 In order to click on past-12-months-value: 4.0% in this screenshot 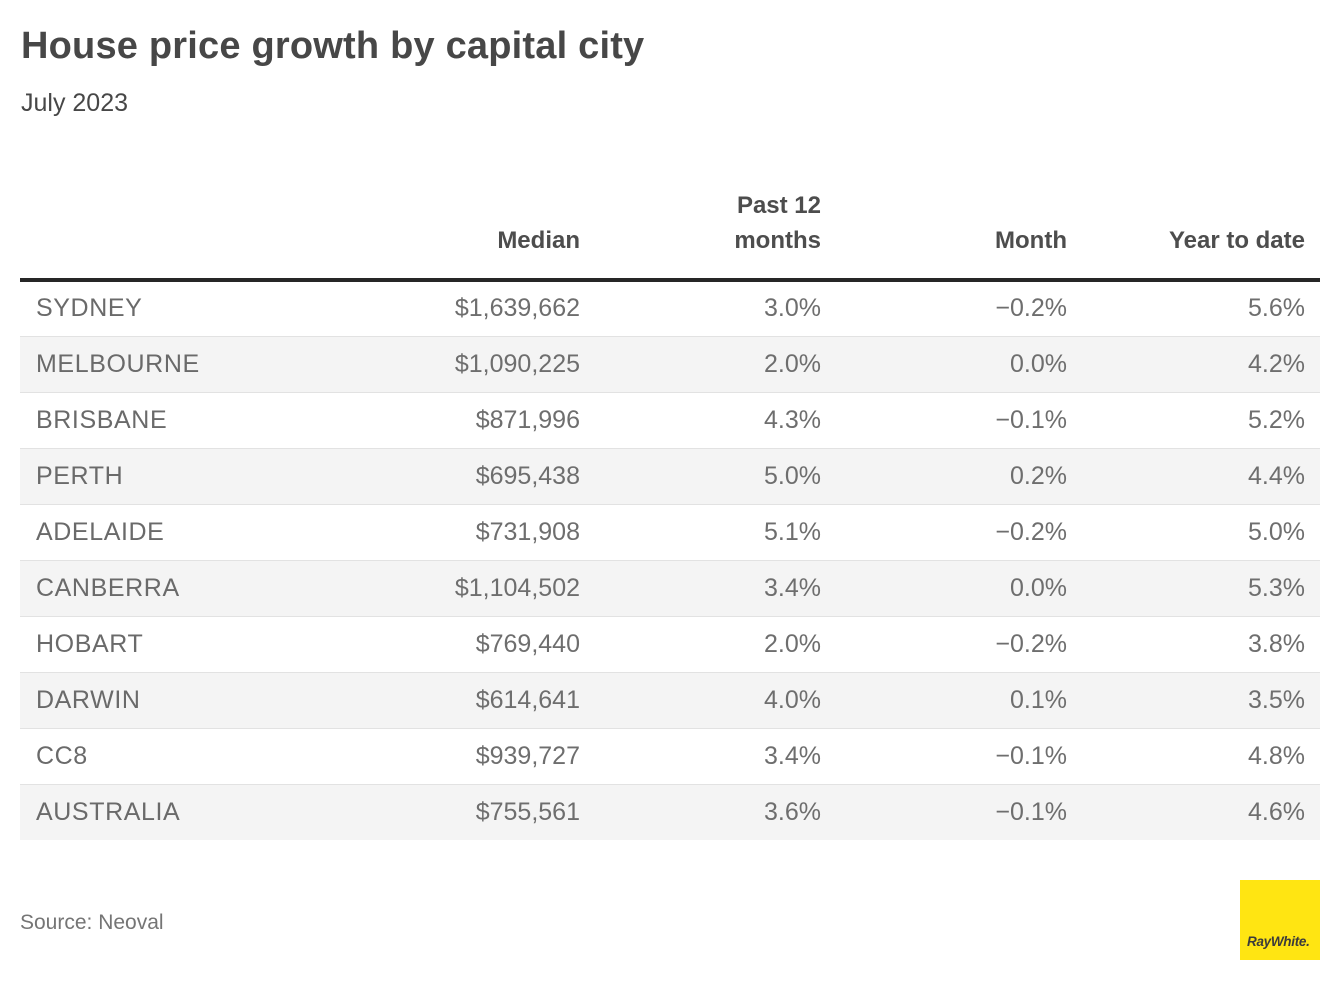, I will do `click(792, 699)`.